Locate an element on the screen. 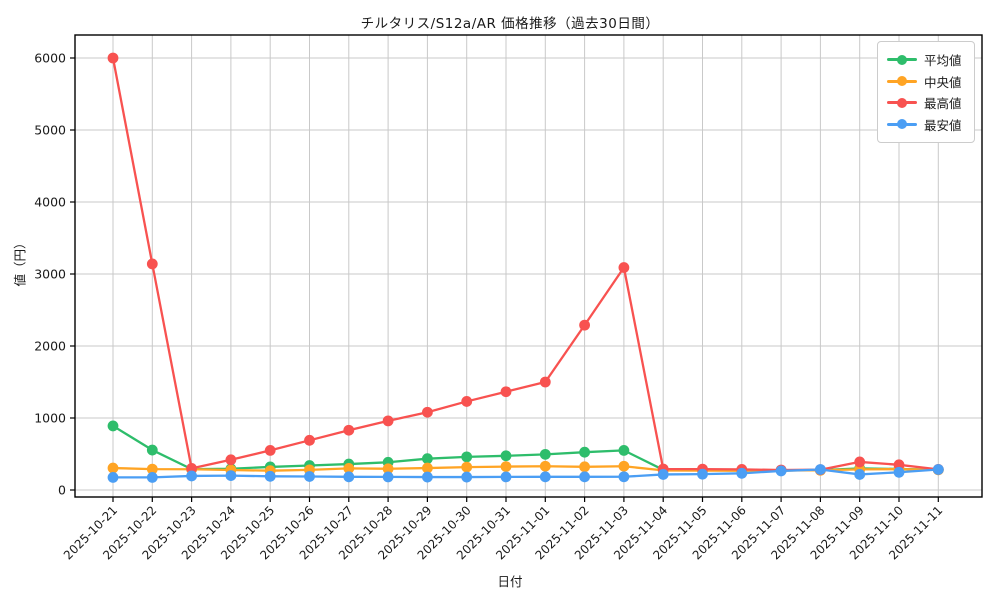 This screenshot has width=1000, height=600. legend-label: 中央値 is located at coordinates (943, 82).